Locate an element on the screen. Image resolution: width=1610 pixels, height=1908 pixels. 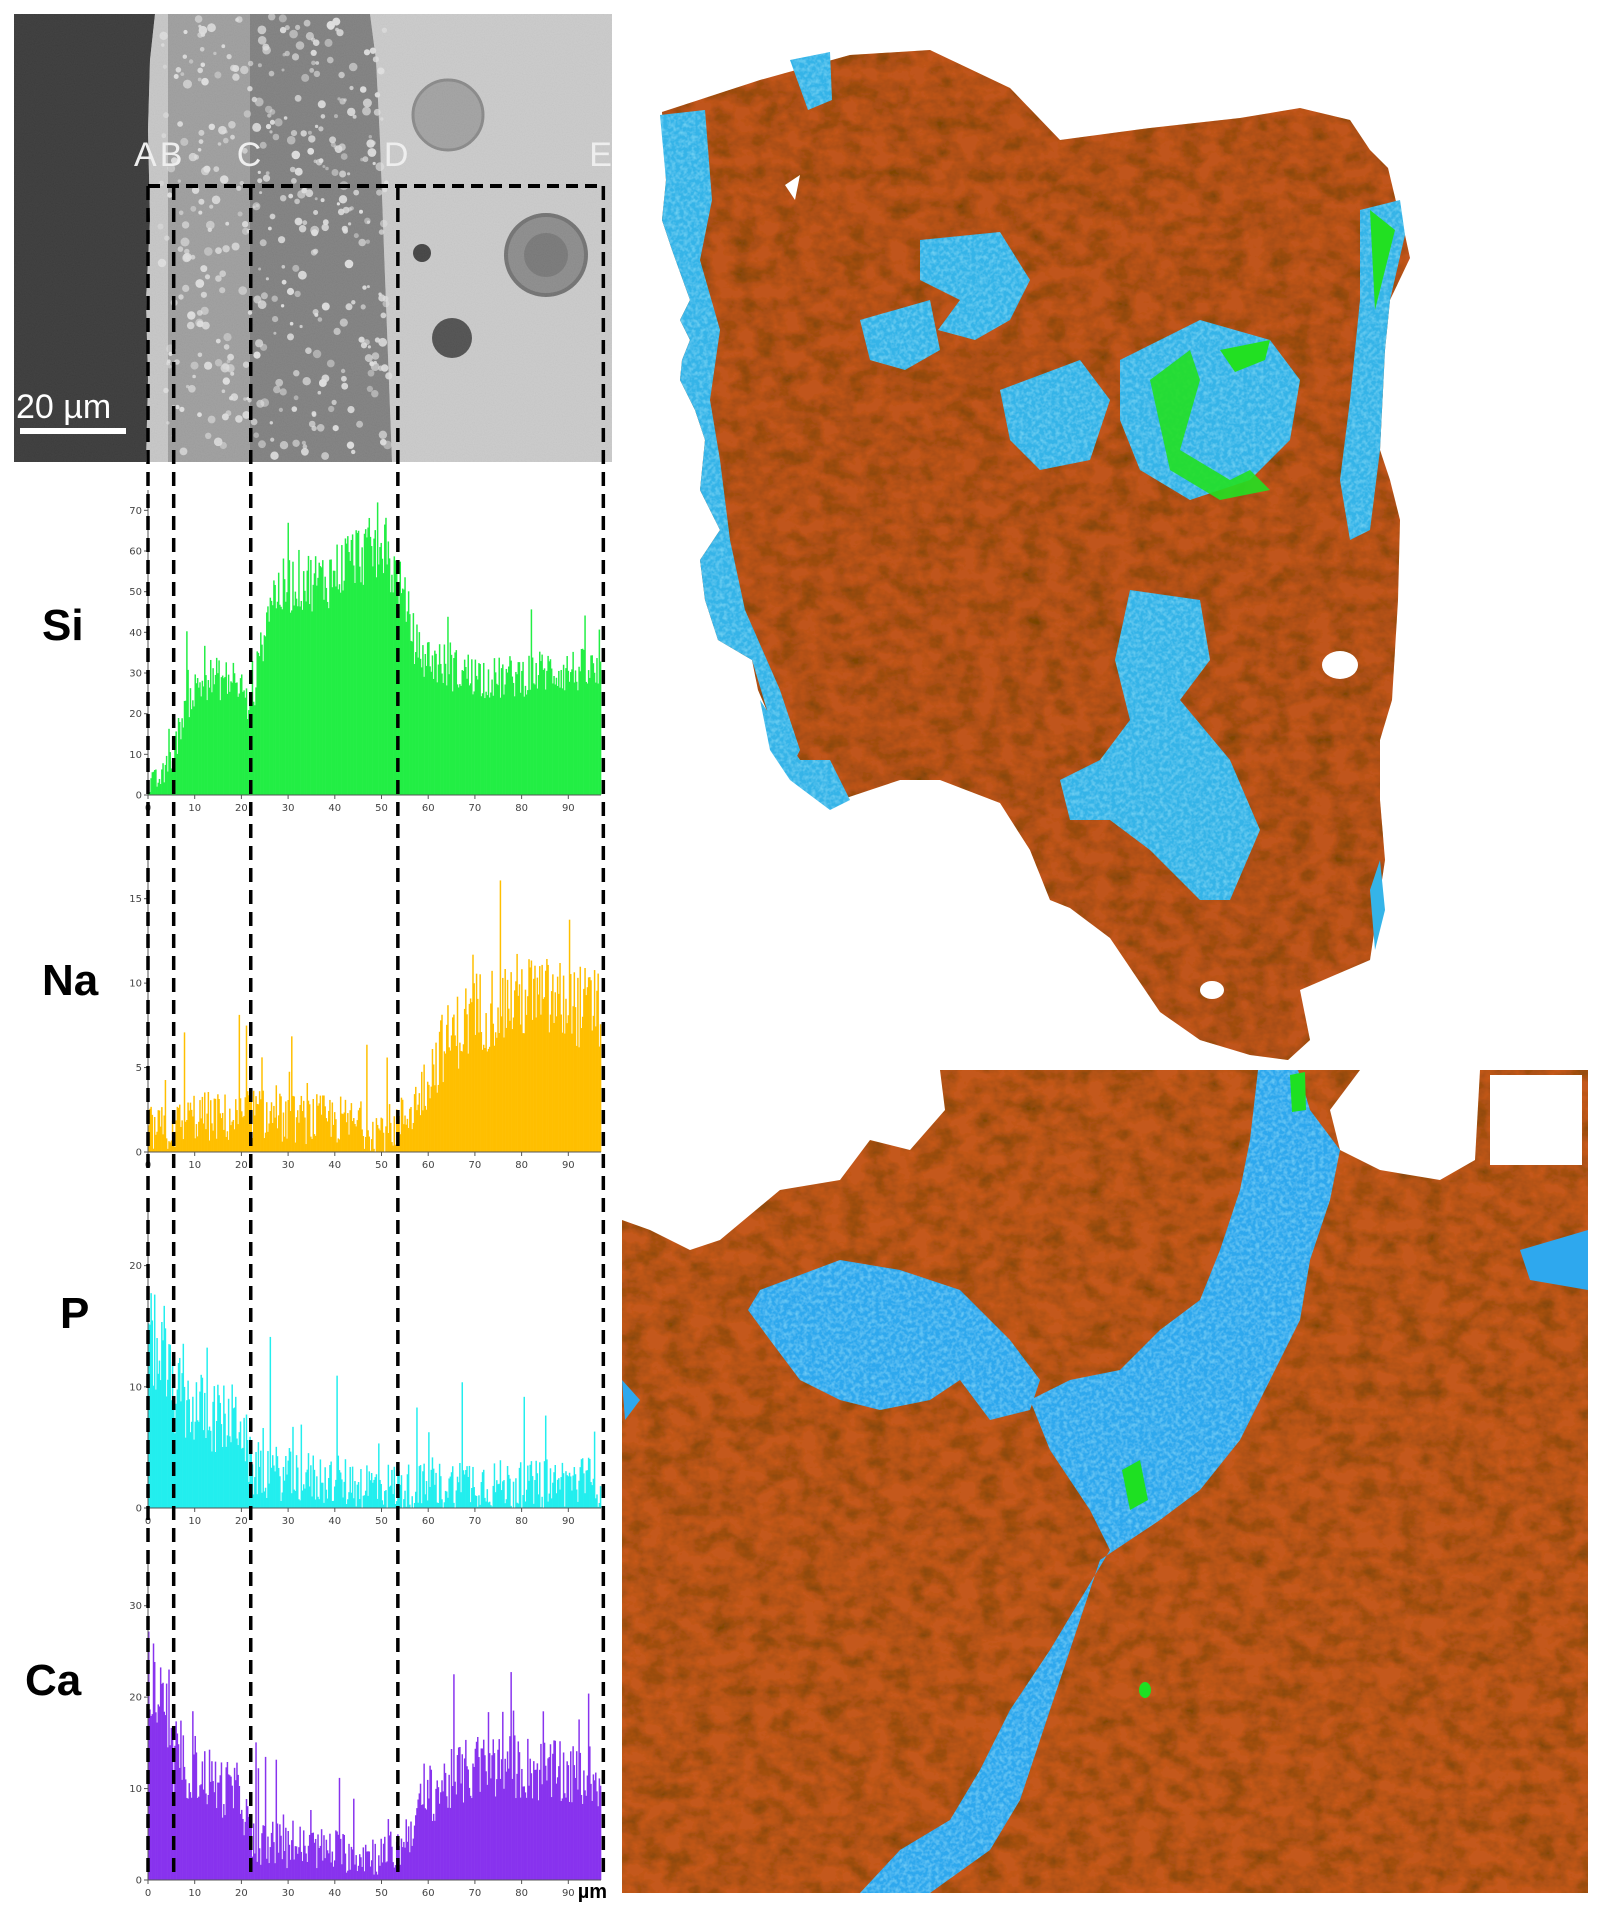
y-tick-label: 50 is located at coordinates (135, 592).